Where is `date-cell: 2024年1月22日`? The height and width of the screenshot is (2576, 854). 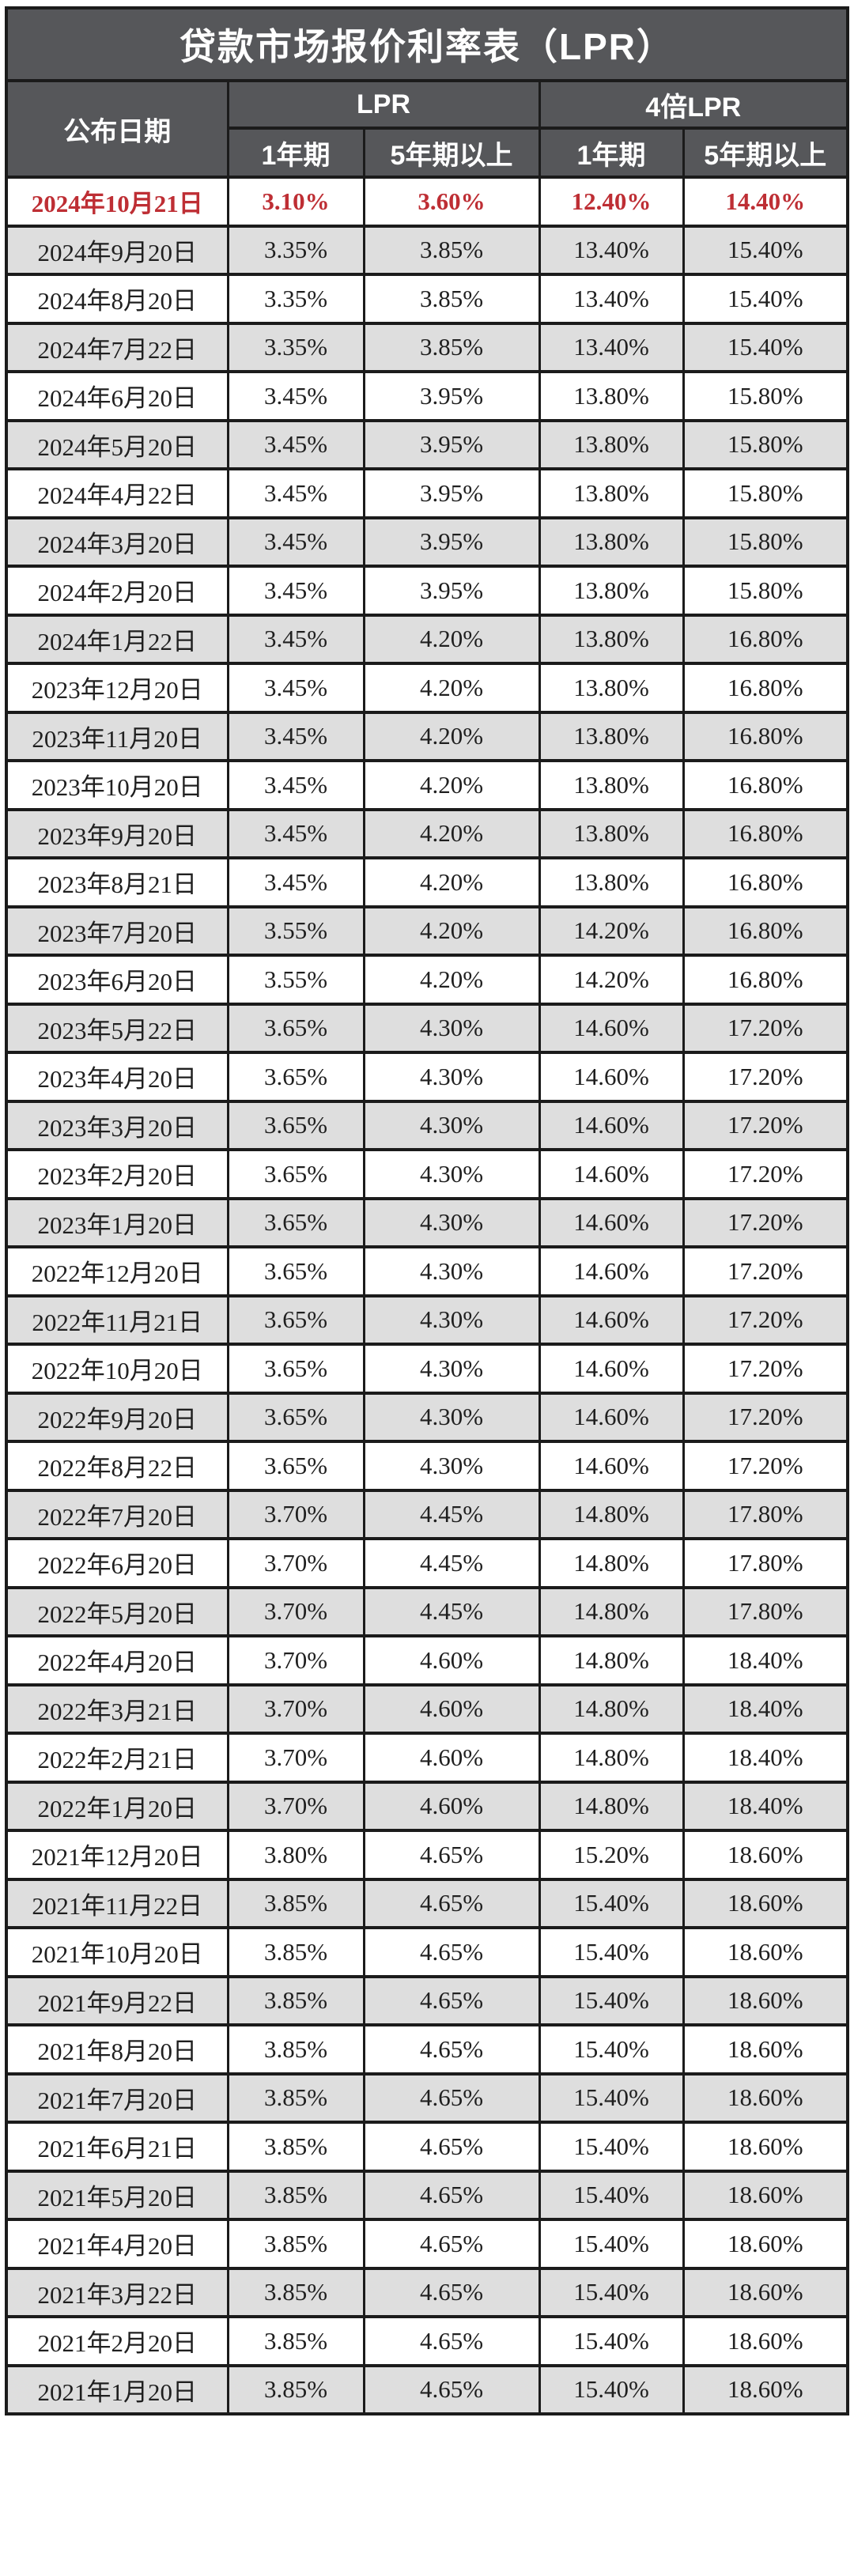 date-cell: 2024年1月22日 is located at coordinates (117, 639).